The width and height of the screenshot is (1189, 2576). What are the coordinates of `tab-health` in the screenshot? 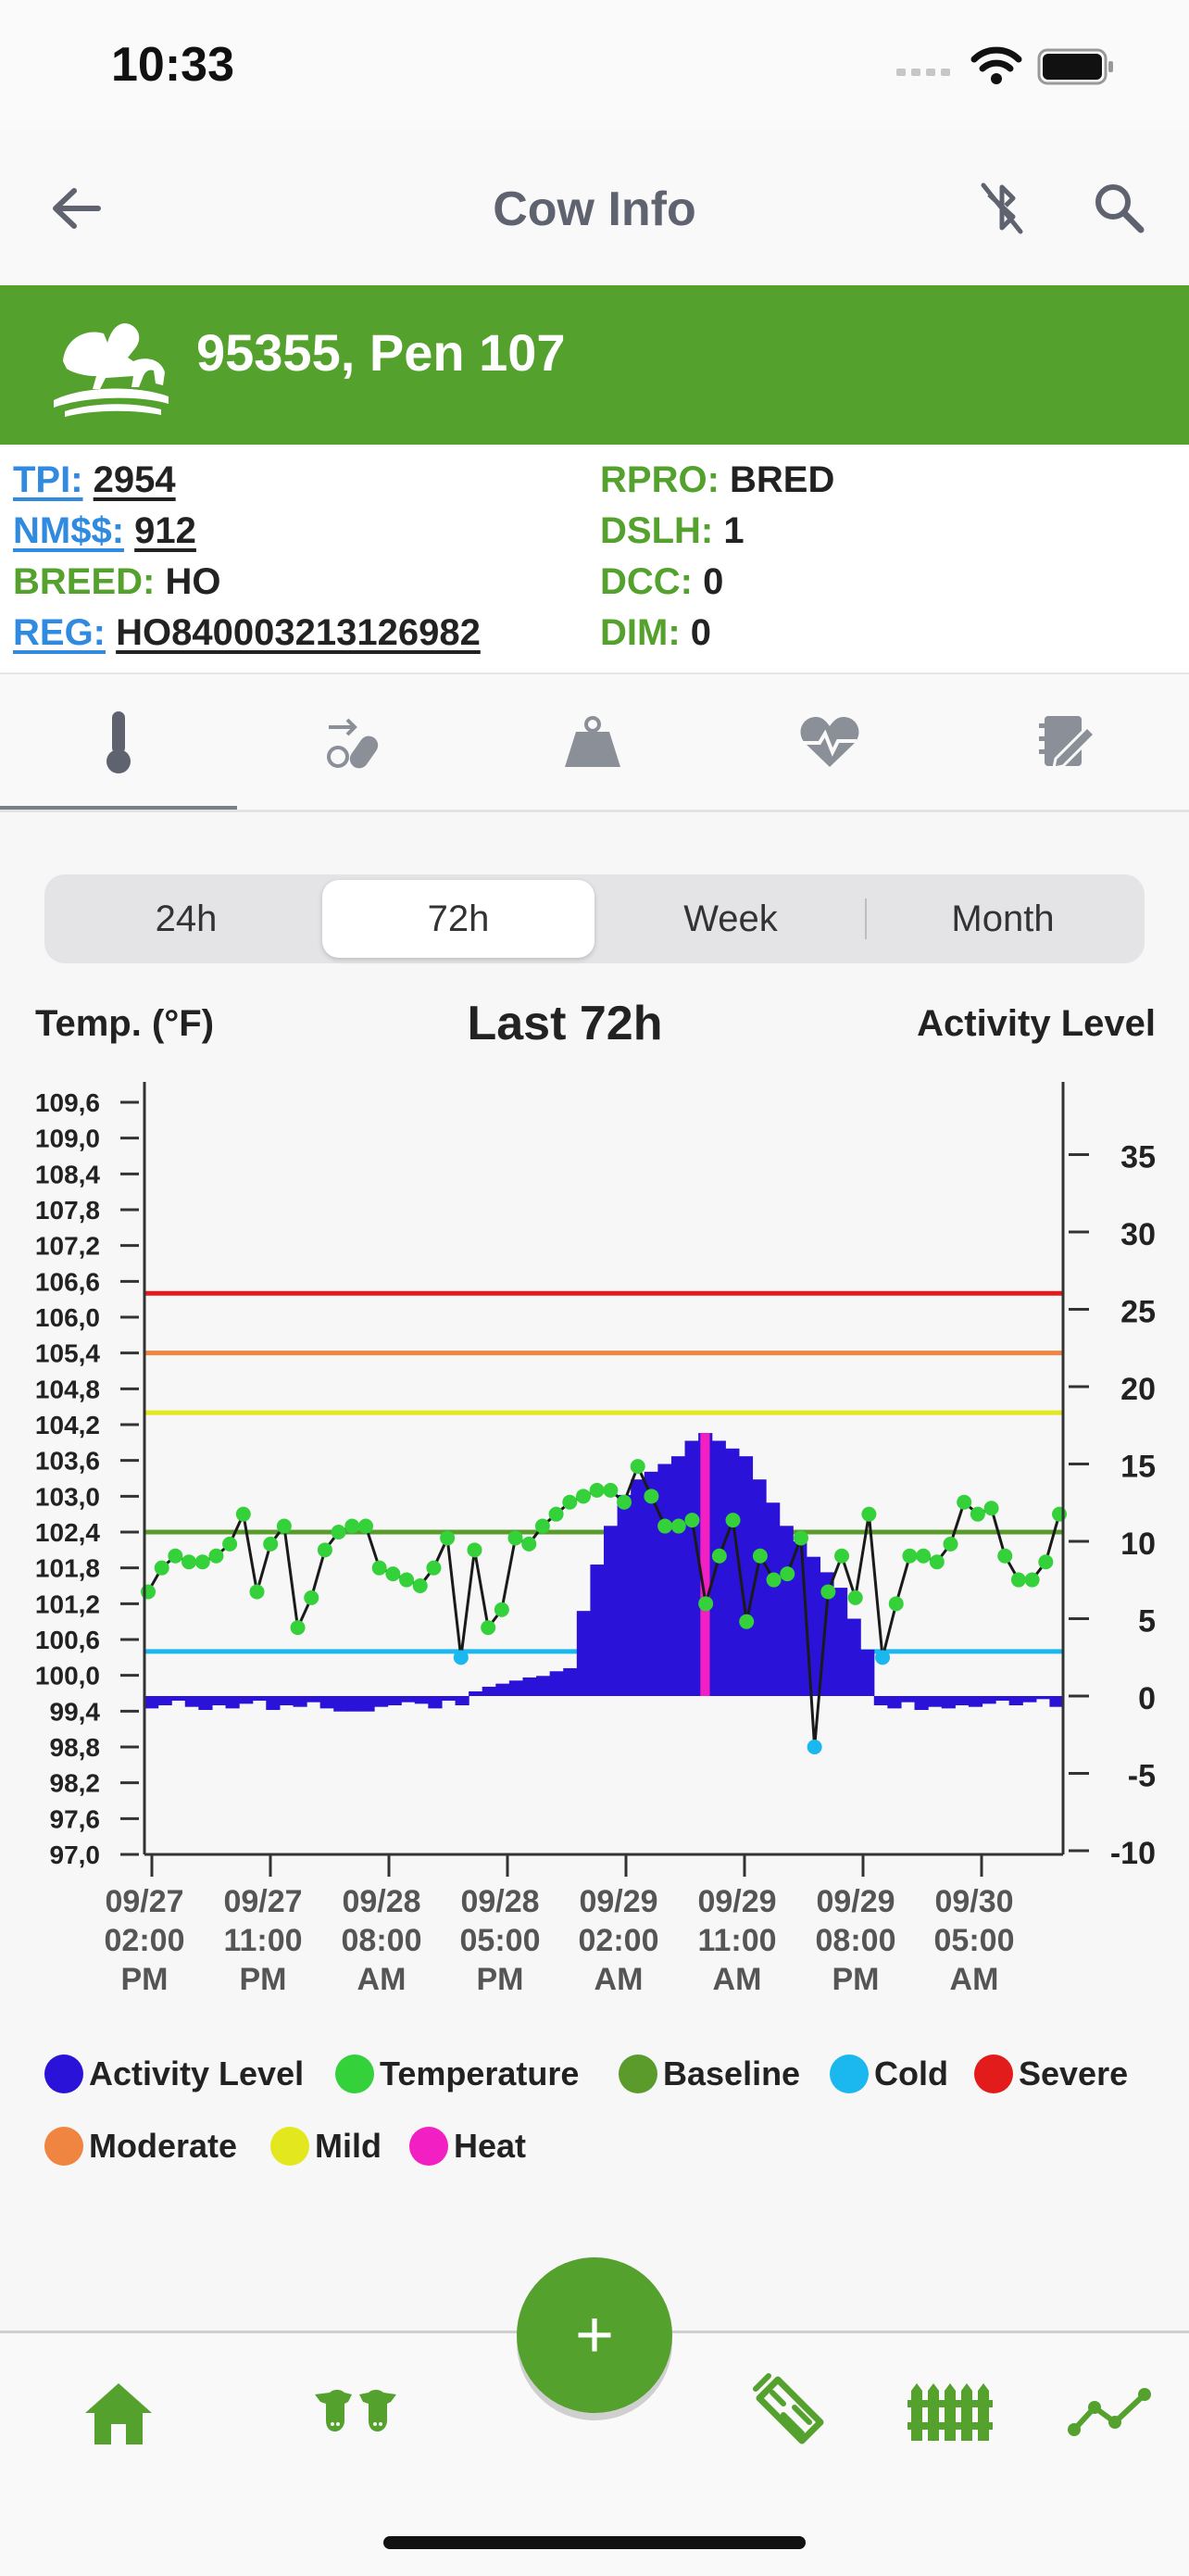 It's located at (829, 742).